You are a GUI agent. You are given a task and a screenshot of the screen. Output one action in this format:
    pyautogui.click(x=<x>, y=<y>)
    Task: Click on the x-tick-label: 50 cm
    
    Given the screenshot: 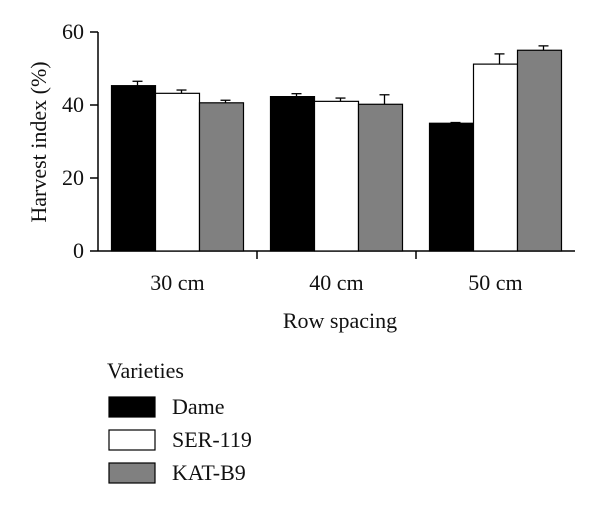 What is the action you would take?
    pyautogui.click(x=495, y=282)
    